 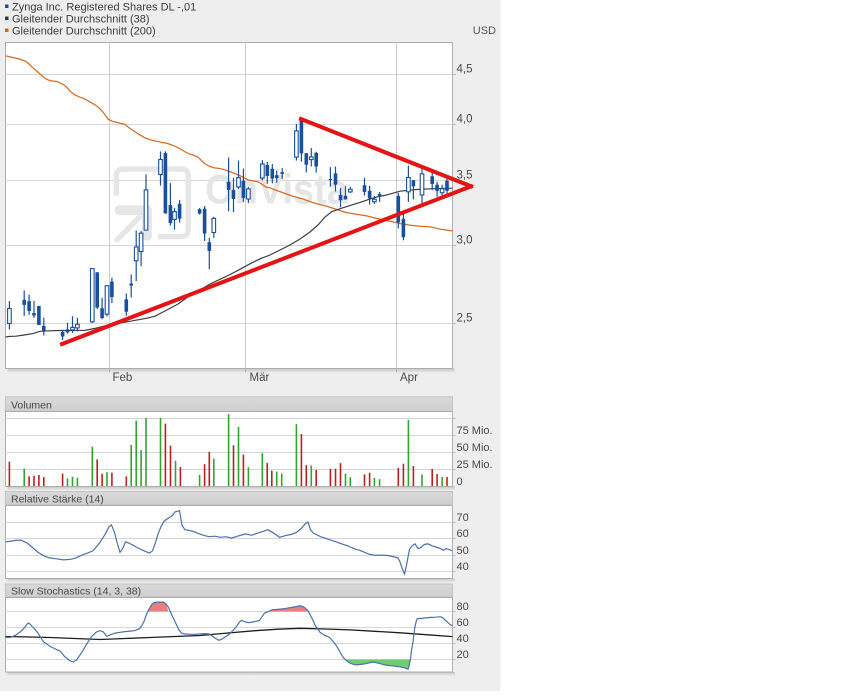 I want to click on svg-text: Volumen, so click(x=31, y=405).